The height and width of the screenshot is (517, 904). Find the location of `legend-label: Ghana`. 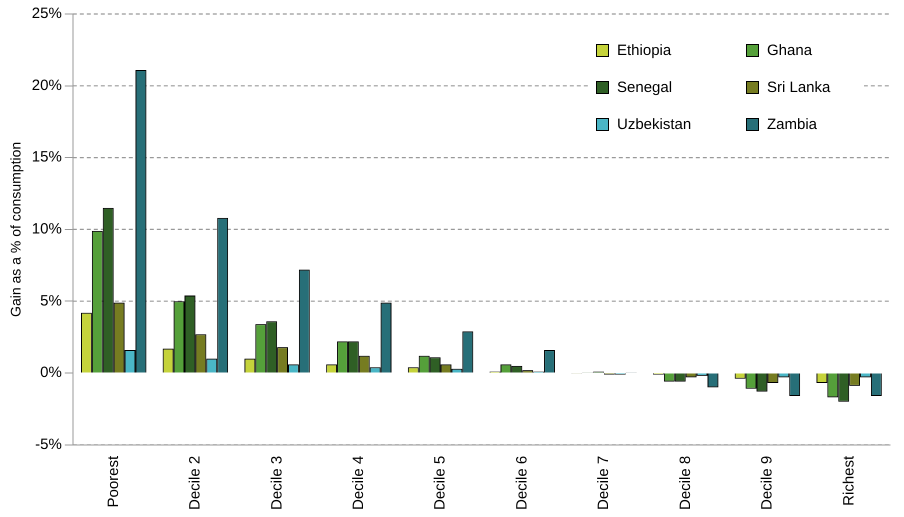

legend-label: Ghana is located at coordinates (789, 50).